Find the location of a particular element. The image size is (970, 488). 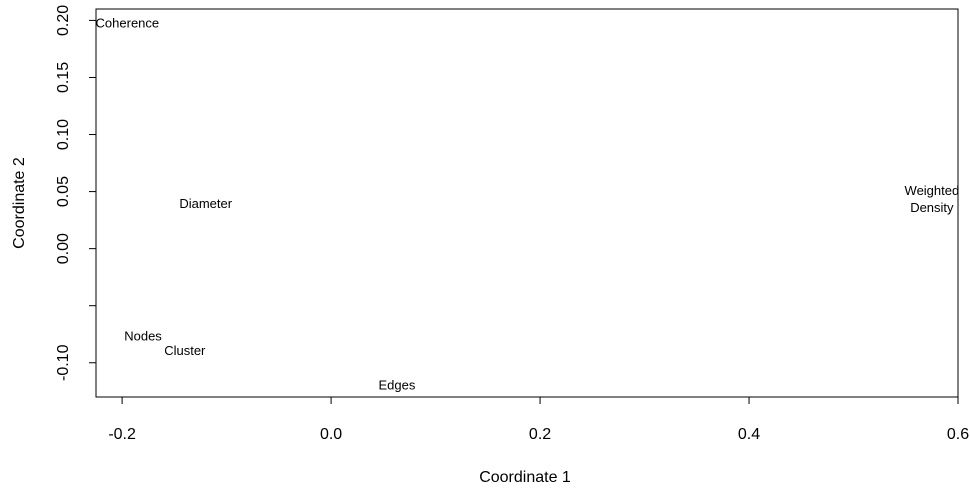

x-tick-label: 0.0 is located at coordinates (331, 434).